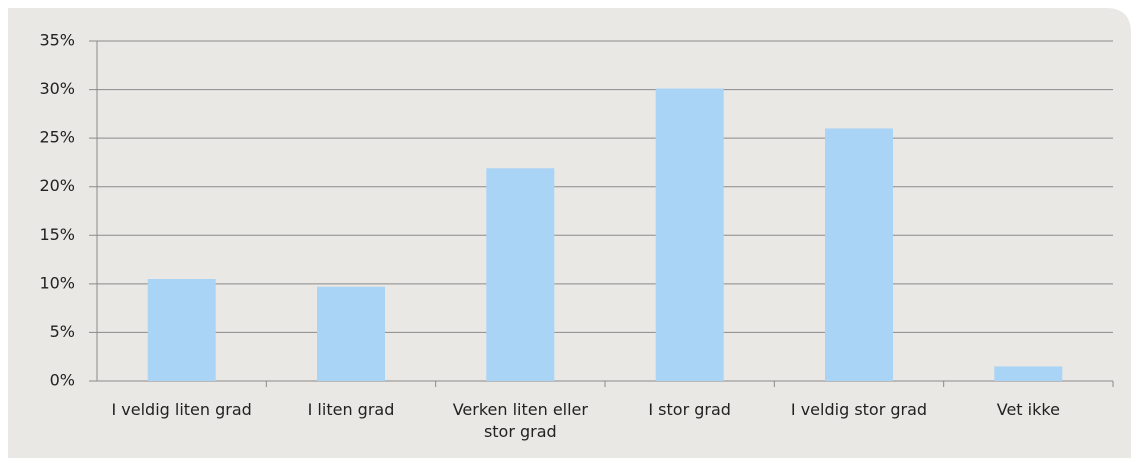 Image resolution: width=1131 pixels, height=458 pixels. Describe the element at coordinates (181, 409) in the screenshot. I see `x-tick-label: I veldig liten grad` at that location.